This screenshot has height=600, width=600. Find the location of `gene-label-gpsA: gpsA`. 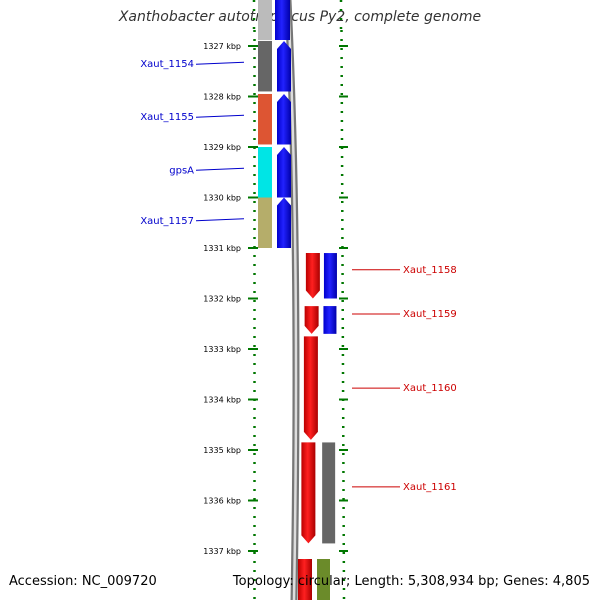

gene-label-gpsA: gpsA is located at coordinates (181, 170).